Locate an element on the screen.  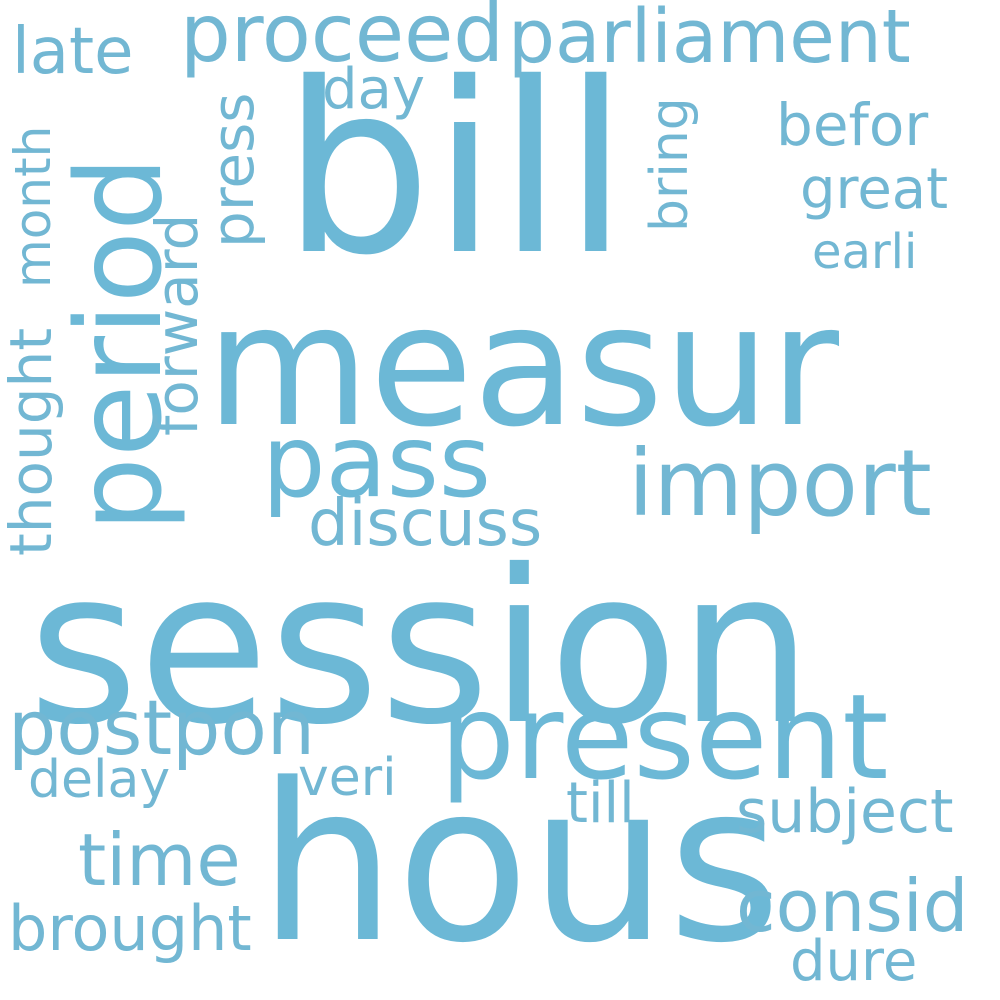
word-hous: hous is located at coordinates (520, 864).